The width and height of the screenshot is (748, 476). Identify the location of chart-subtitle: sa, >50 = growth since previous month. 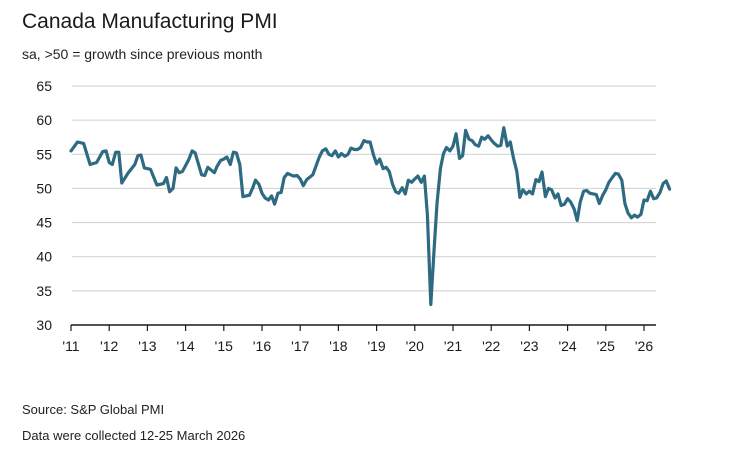
(142, 54).